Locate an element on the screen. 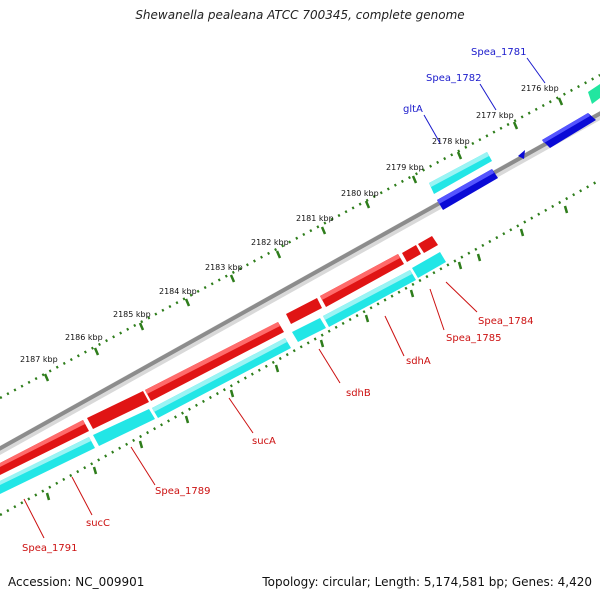 This screenshot has width=600, height=600. label-spea-1781: Spea_1781 is located at coordinates (498, 52).